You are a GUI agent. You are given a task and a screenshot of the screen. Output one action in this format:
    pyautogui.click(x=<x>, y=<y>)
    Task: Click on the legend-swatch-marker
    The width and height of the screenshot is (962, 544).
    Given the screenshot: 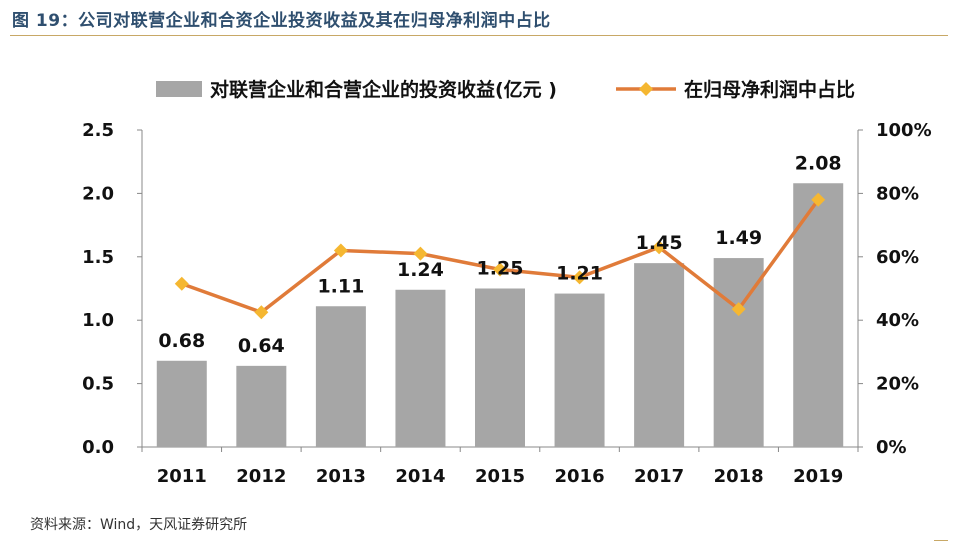 What is the action you would take?
    pyautogui.click(x=646, y=89)
    